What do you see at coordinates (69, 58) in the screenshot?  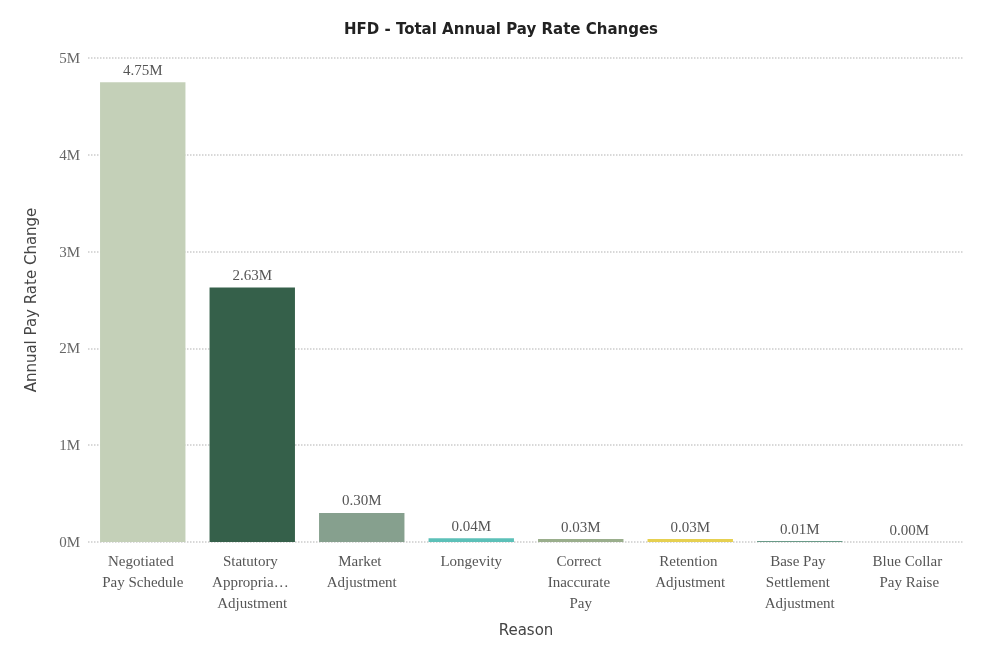 I see `y-tick-label: 5M` at bounding box center [69, 58].